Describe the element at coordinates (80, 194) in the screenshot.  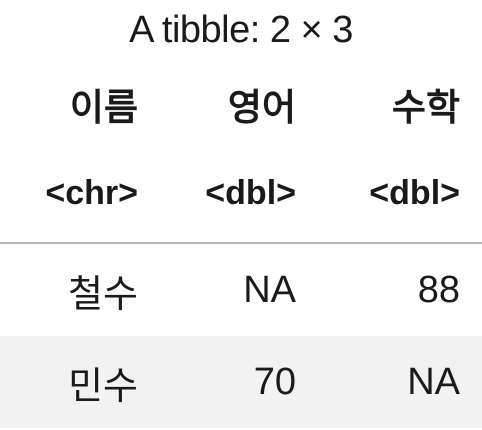
I see `column-type-name: <chr>` at that location.